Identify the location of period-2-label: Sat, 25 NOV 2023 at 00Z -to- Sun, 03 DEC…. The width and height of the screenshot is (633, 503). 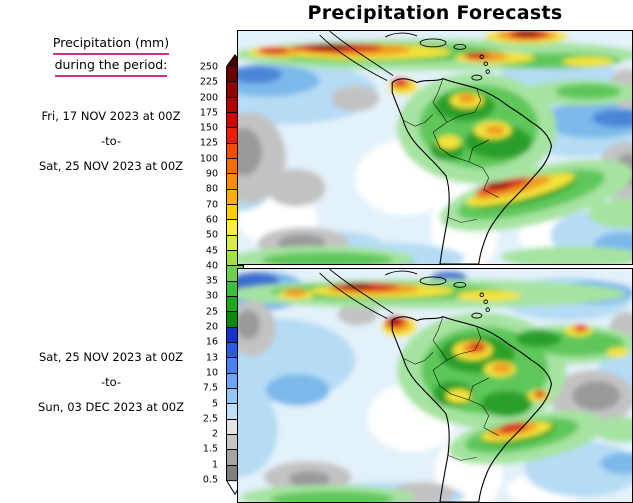
(111, 387).